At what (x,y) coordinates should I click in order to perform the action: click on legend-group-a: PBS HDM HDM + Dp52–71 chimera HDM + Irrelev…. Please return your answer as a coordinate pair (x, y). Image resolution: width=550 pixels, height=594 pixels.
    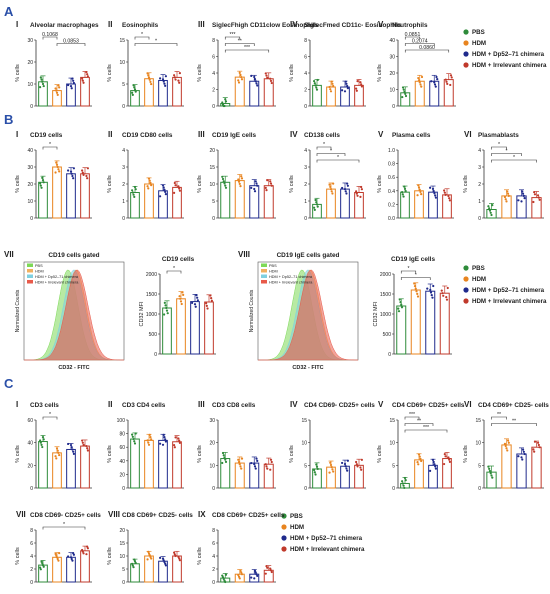
    Looking at the image, I should click on (505, 49).